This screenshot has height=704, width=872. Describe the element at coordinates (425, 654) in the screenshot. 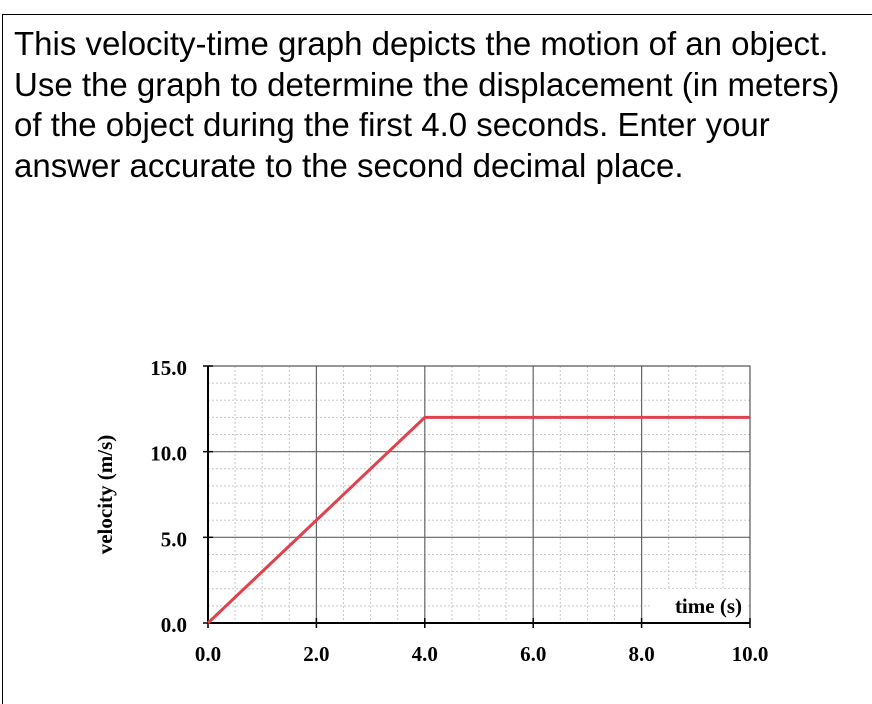

I see `x-tick-label: 4.0` at that location.